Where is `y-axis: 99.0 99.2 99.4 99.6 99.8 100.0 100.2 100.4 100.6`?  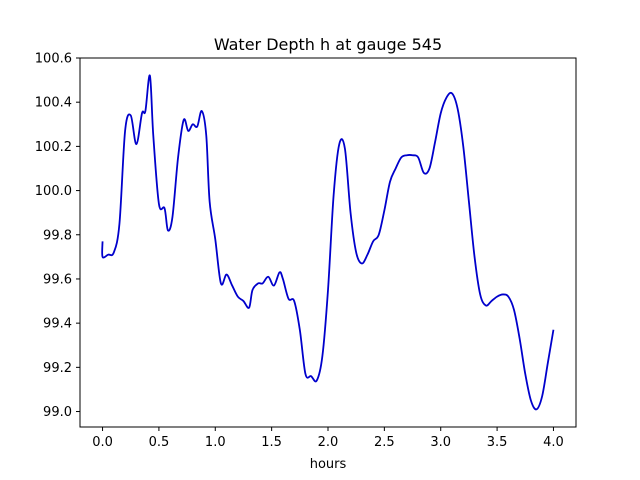 y-axis: 99.0 99.2 99.4 99.6 99.8 100.0 100.2 100.4 100.6 is located at coordinates (57, 236).